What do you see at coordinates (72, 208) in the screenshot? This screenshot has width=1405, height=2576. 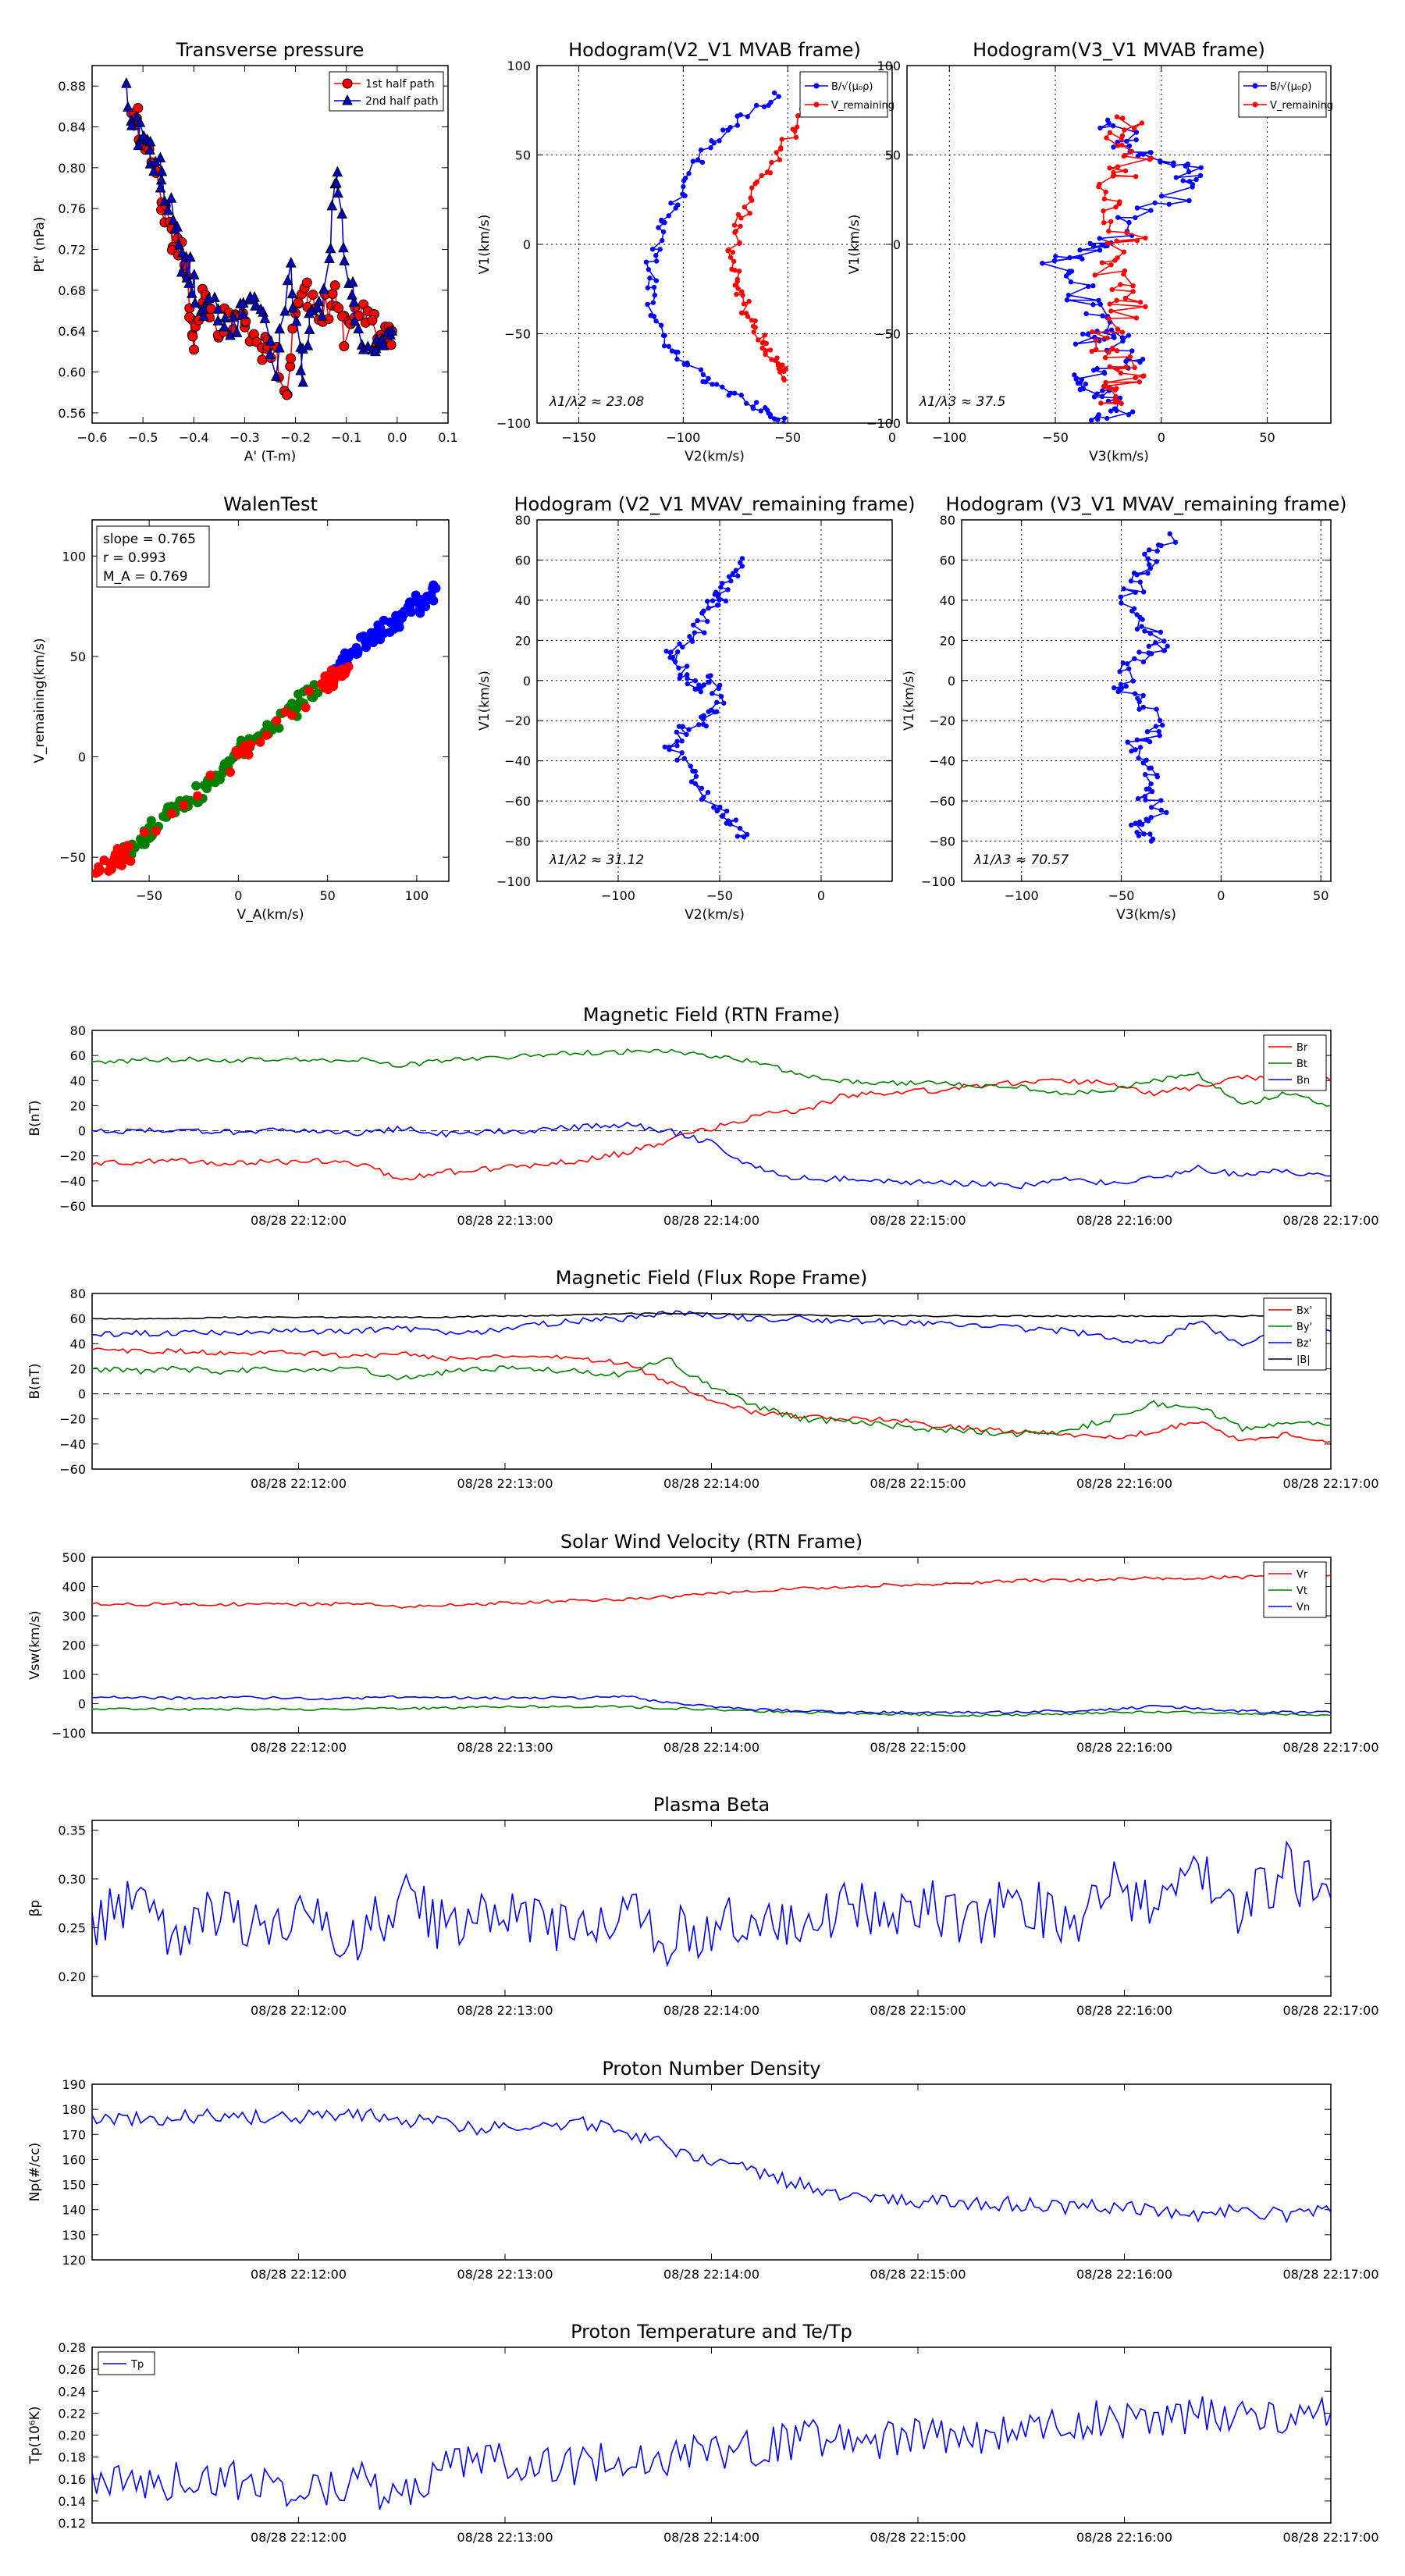 I see `y-tick-label: 0.76` at bounding box center [72, 208].